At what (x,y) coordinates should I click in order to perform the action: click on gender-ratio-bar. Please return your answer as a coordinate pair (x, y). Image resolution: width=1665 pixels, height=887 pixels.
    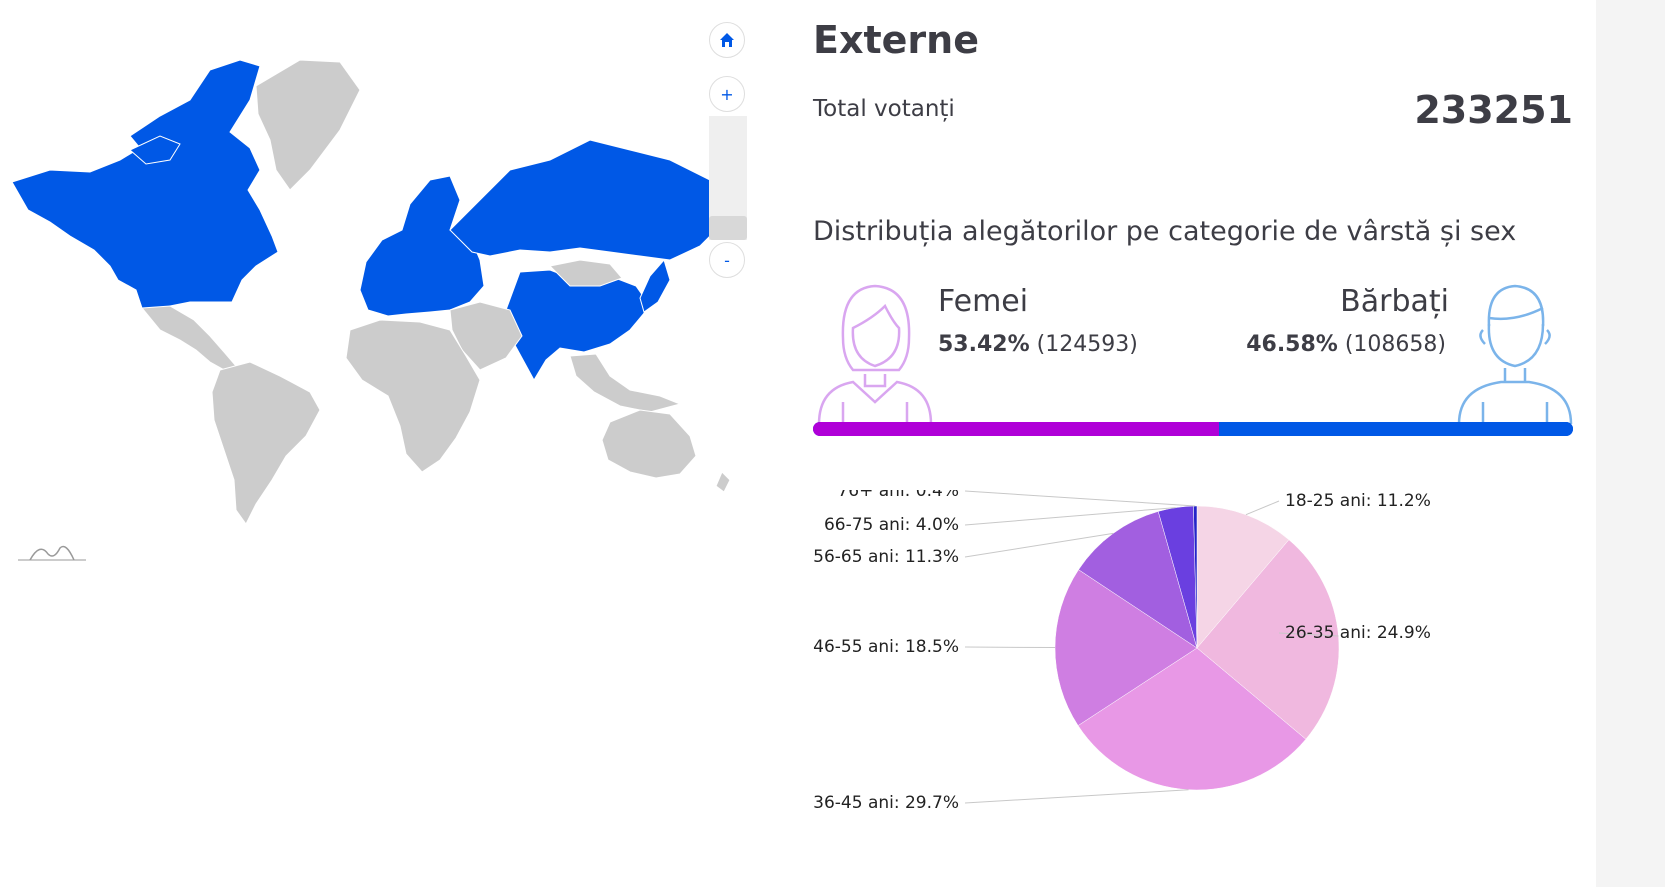
    Looking at the image, I should click on (1193, 429).